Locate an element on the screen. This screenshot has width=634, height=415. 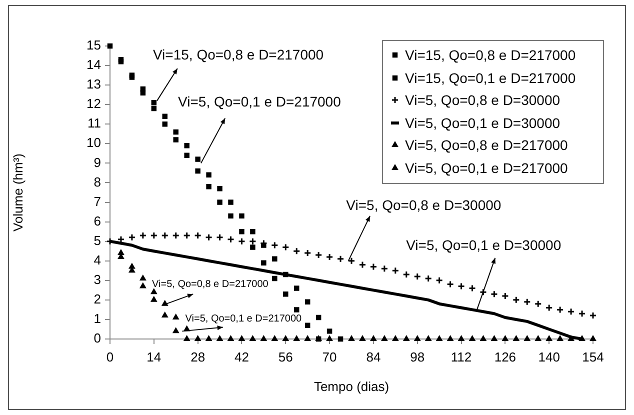
x-tick-label: 112 is located at coordinates (461, 356).